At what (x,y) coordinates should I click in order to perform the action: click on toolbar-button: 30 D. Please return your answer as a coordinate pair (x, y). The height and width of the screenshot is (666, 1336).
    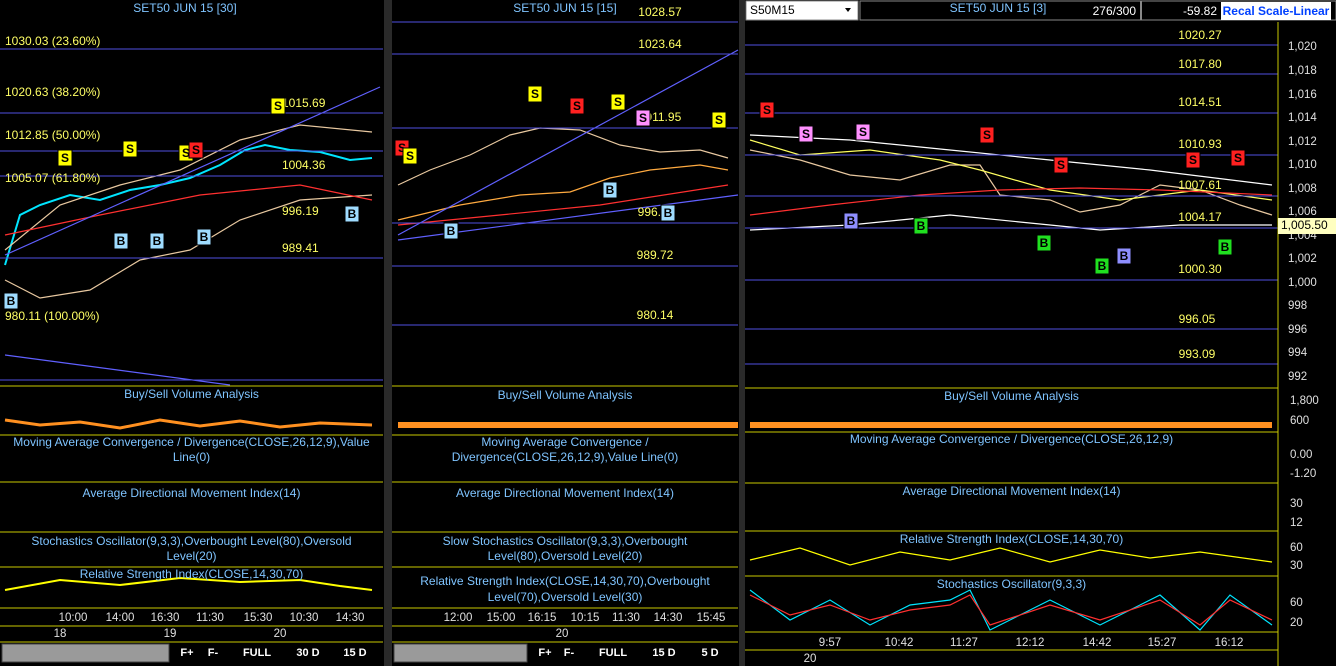
    Looking at the image, I should click on (307, 653).